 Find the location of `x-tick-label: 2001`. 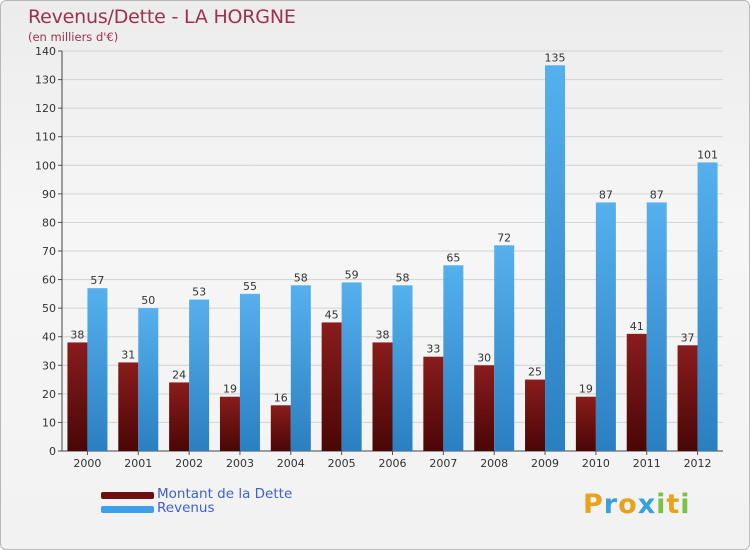

x-tick-label: 2001 is located at coordinates (138, 463).